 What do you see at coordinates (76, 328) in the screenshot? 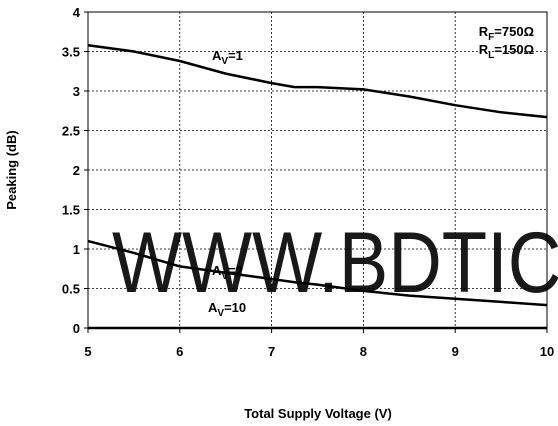
I see `y-tick-label: 0` at bounding box center [76, 328].